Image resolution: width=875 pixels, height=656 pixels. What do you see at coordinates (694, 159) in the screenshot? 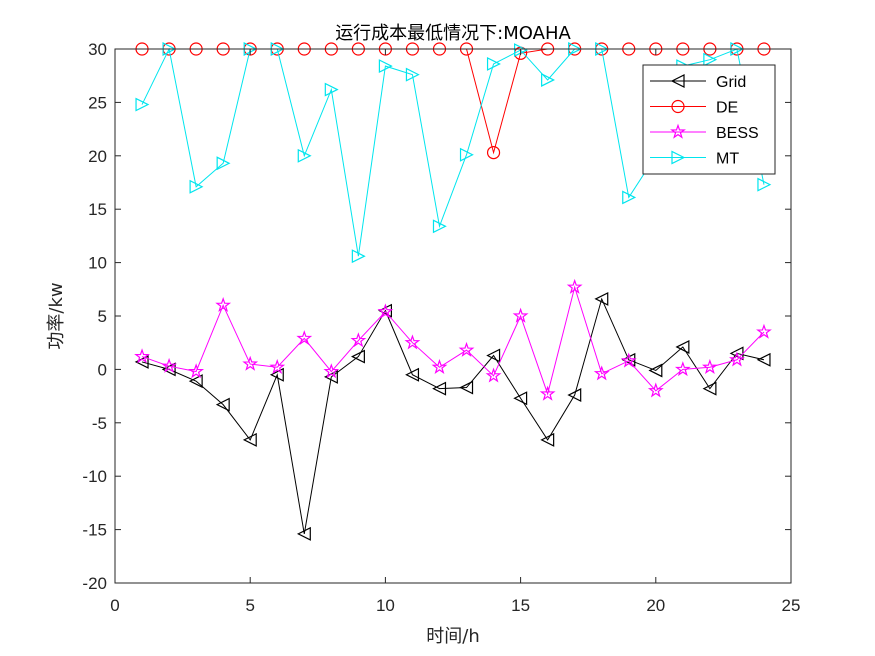
I see `legend-item-mt: MT` at bounding box center [694, 159].